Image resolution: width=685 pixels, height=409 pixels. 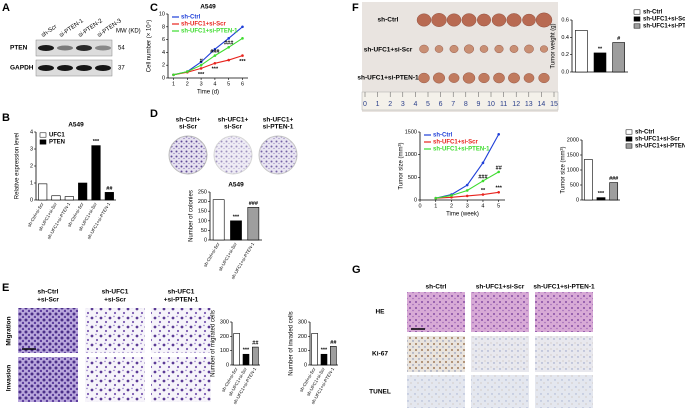 What do you see at coordinates (128, 32) in the screenshot?
I see `mw-header: MW (KD)` at bounding box center [128, 32].